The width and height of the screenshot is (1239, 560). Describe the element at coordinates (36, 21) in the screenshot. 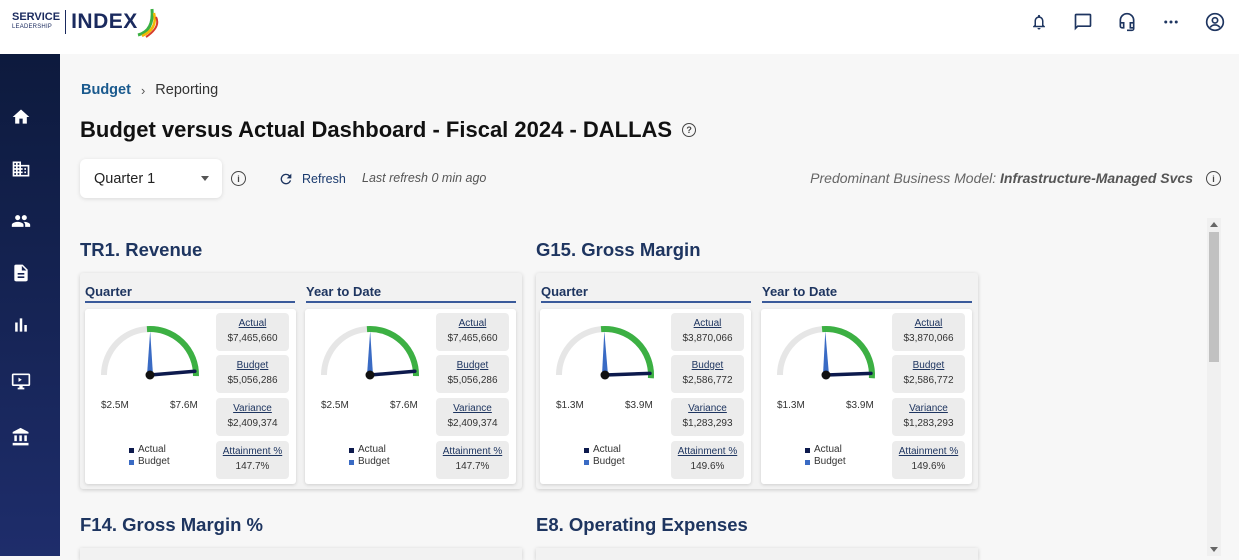

I see `logo-service-text: SERVICE LEADERSHIP` at that location.